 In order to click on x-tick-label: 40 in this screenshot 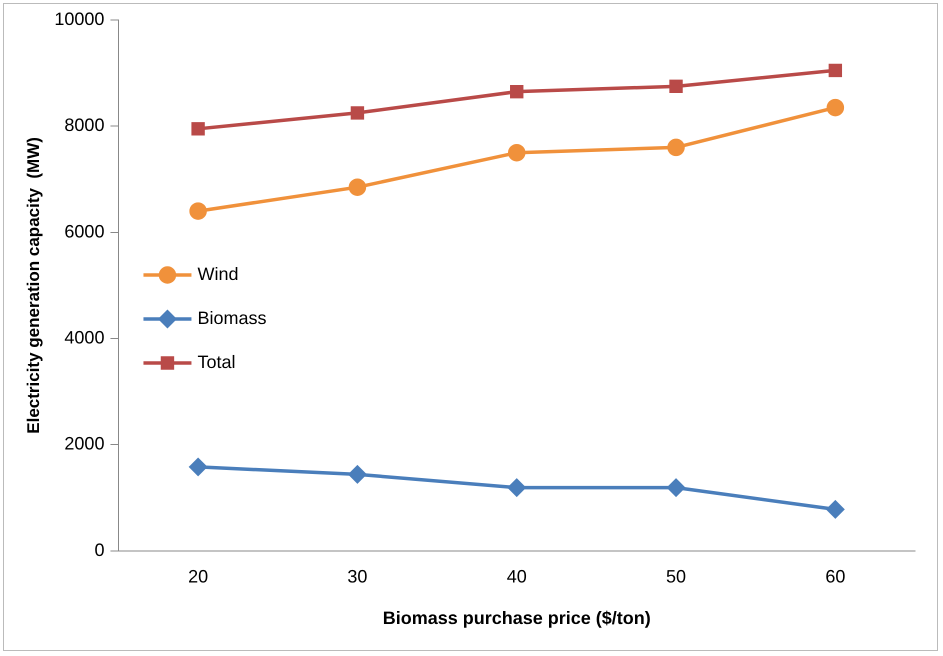, I will do `click(516, 576)`.